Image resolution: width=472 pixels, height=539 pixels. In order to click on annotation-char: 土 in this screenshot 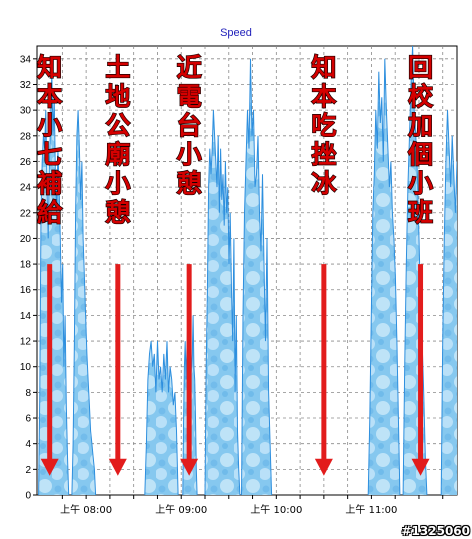, I will do `click(117, 67)`.